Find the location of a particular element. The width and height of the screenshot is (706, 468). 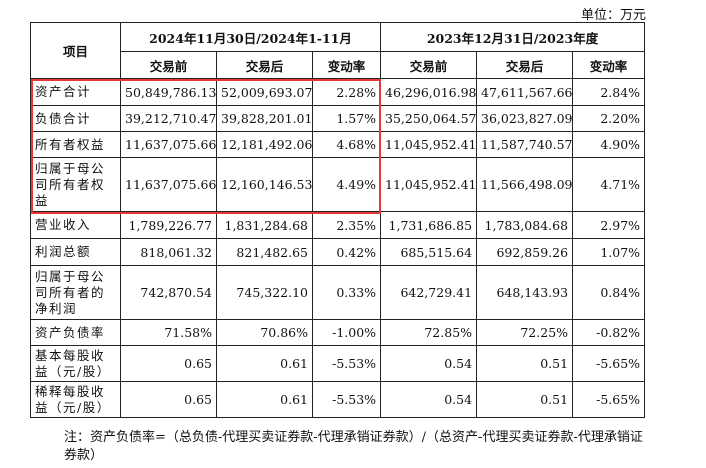

header-change-2024: 变动率 is located at coordinates (346, 65).